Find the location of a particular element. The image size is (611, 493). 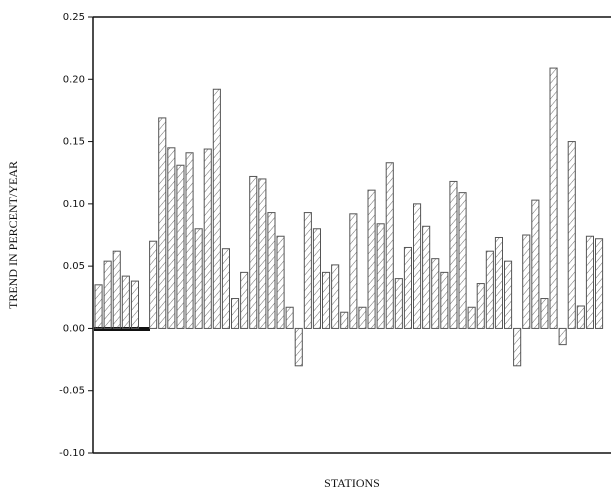

y-tick-label: 0.05 is located at coordinates (74, 266).